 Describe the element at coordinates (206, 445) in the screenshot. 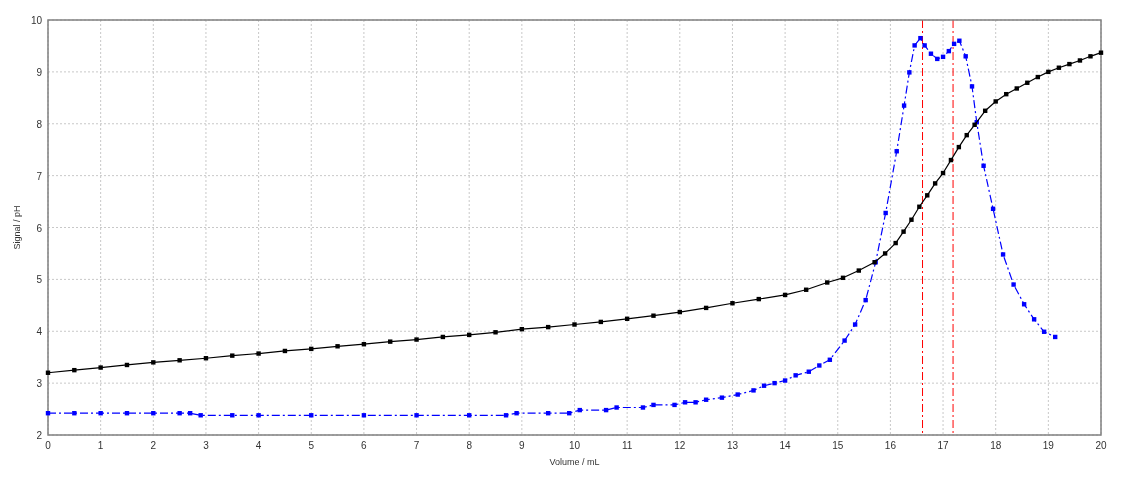

I see `x-tick-label: 3` at that location.